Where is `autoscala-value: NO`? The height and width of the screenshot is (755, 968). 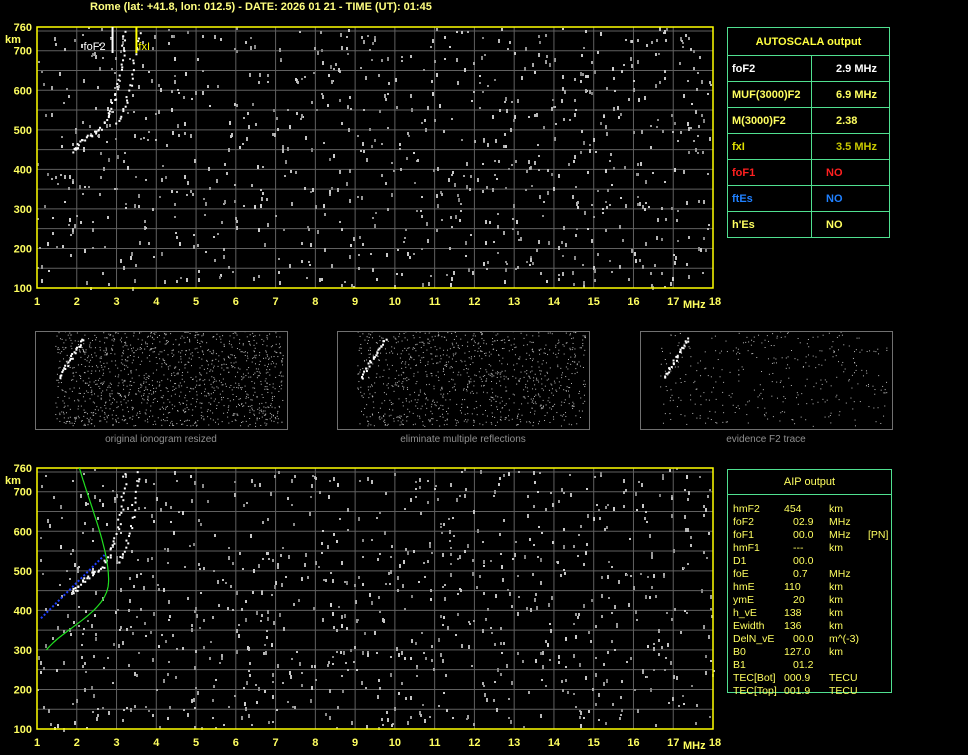 autoscala-value: NO is located at coordinates (850, 198).